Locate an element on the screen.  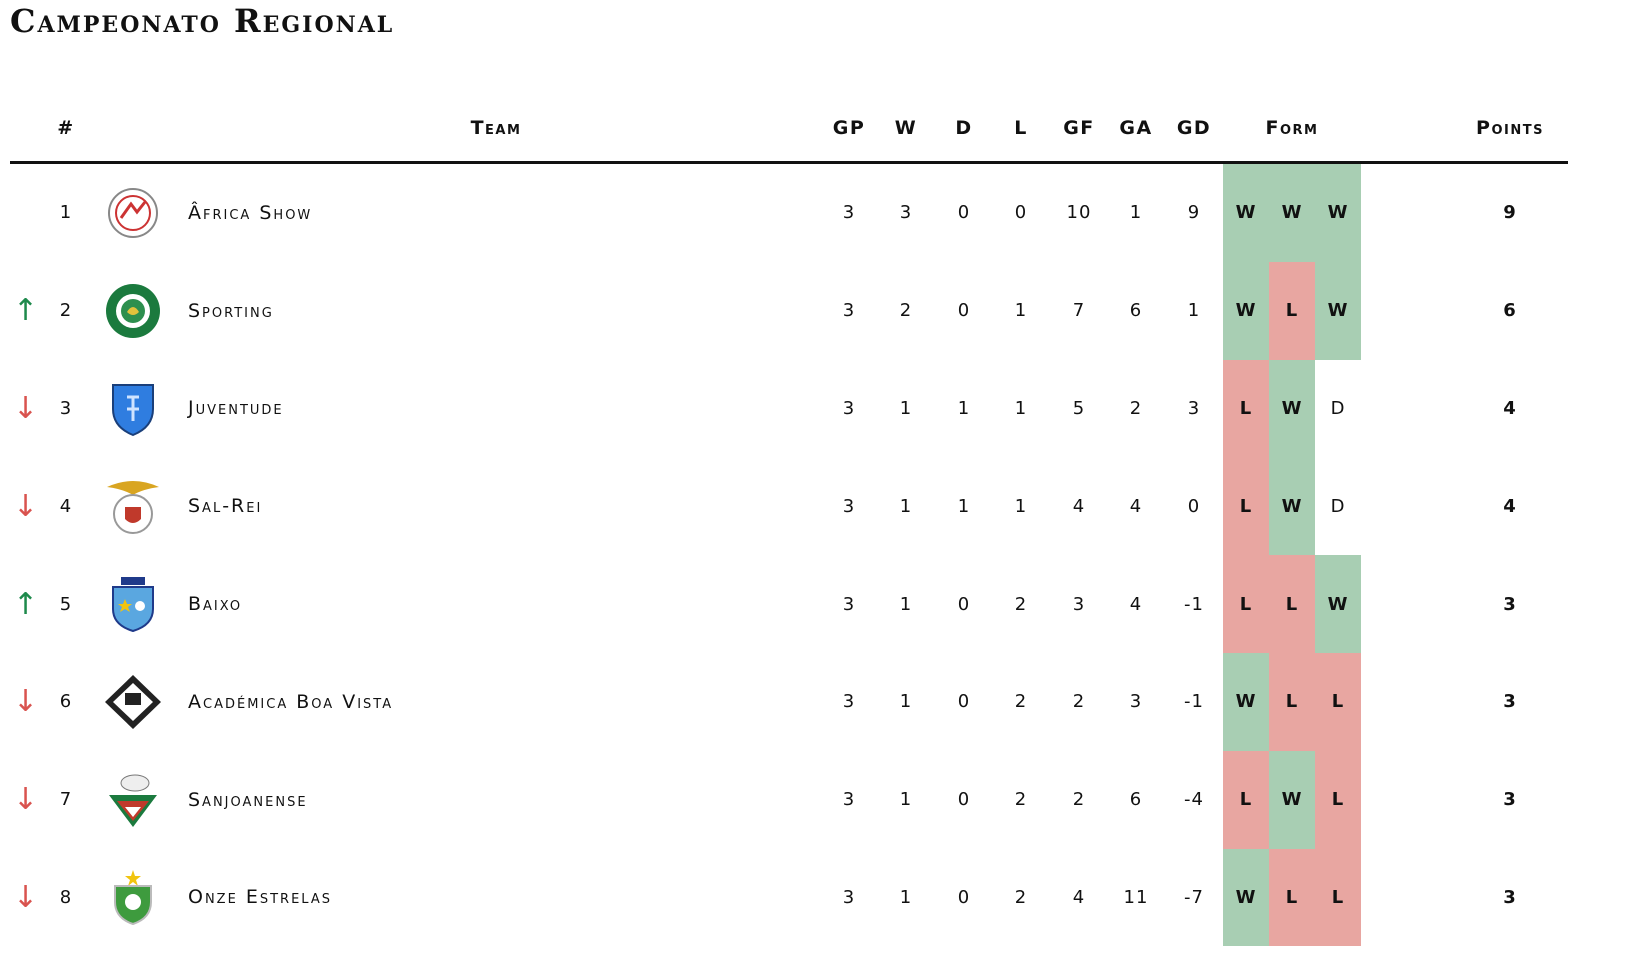
table-row: ↓ 3 Juventude 3 1 1 1 5 2 3 L W D 4 is located at coordinates (789, 408).